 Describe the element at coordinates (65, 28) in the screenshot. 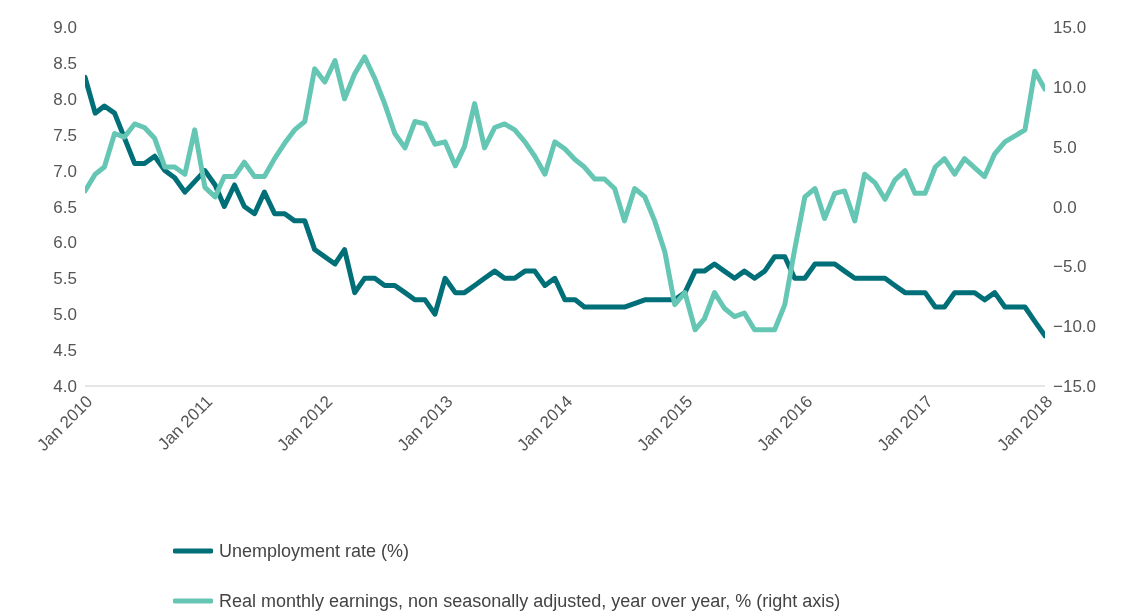

I see `y-tick-label: 9.0` at that location.